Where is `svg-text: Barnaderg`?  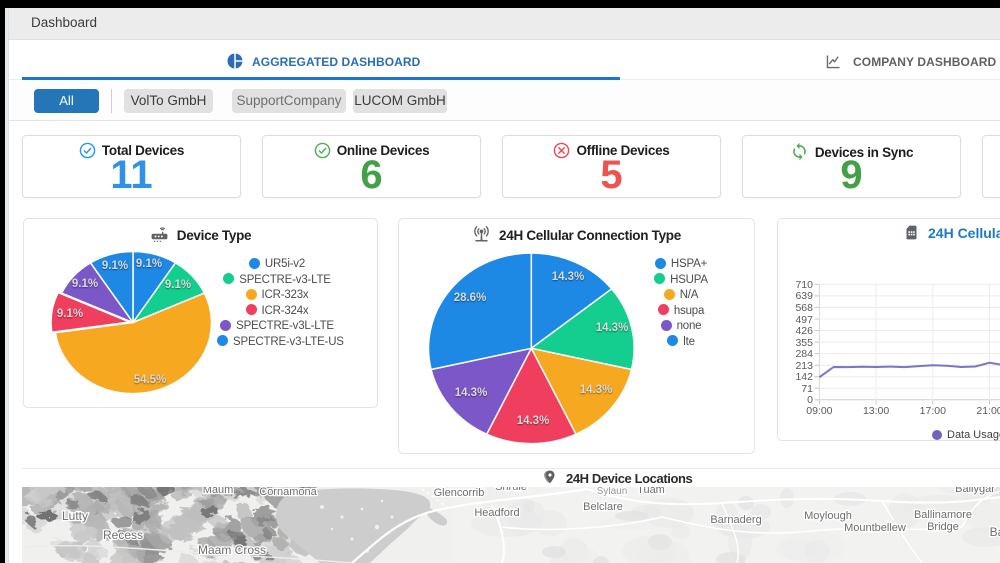
svg-text: Barnaderg is located at coordinates (735, 520).